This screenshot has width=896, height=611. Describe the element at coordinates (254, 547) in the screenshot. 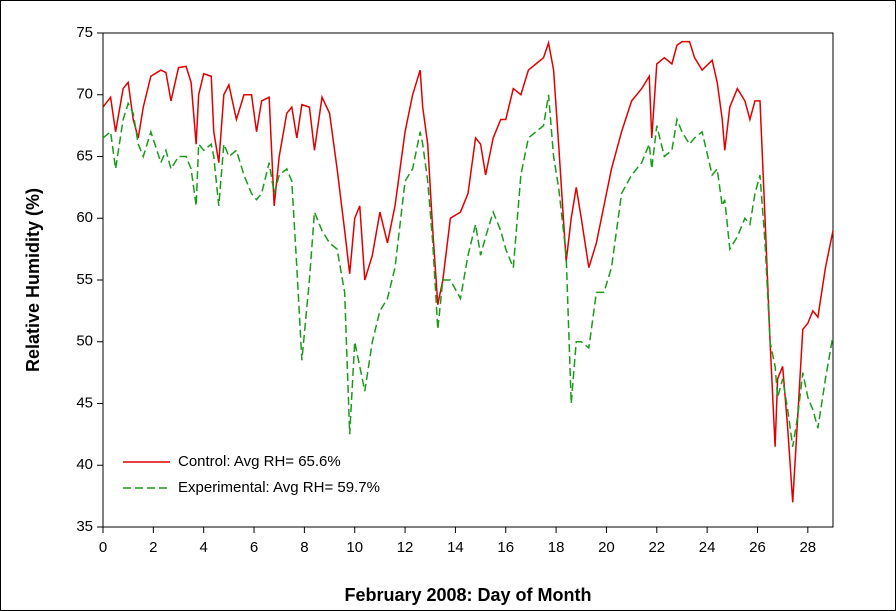

I see `x-tick-label: 6` at that location.